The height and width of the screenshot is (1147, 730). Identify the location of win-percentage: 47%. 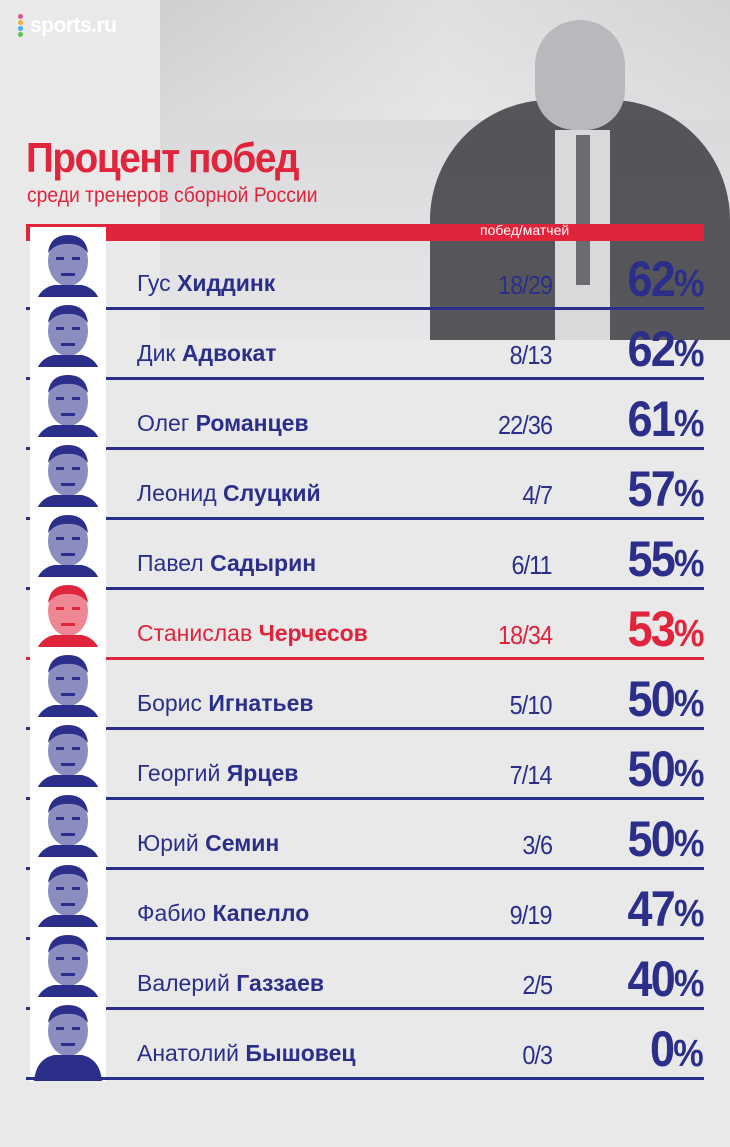
(665, 909).